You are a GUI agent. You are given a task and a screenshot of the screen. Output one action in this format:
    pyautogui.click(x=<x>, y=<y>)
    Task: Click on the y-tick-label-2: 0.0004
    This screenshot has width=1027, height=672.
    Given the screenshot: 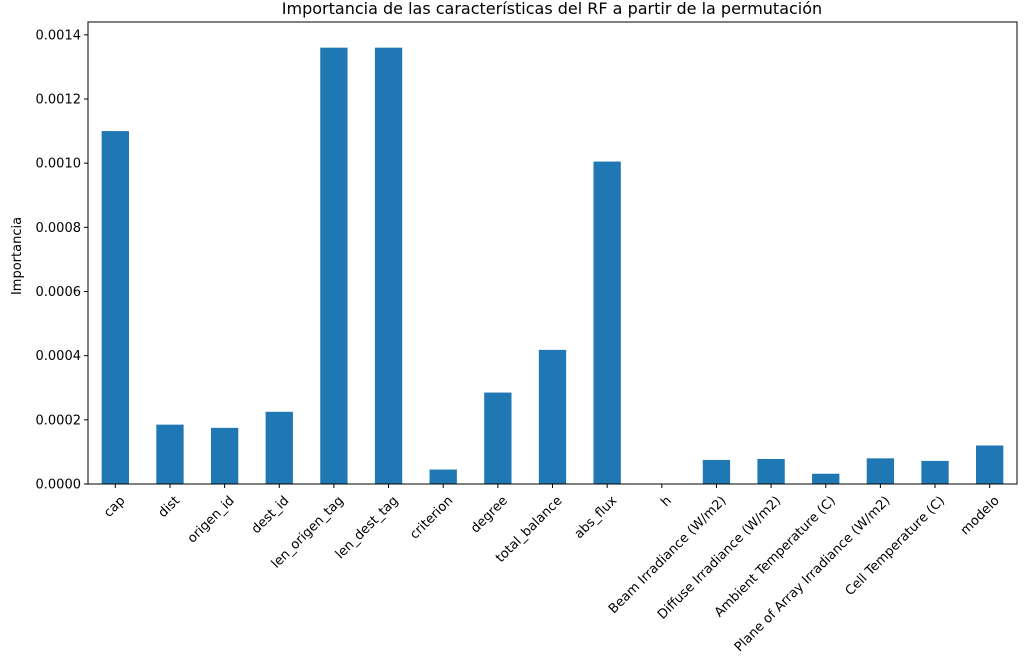 What is the action you would take?
    pyautogui.click(x=59, y=356)
    